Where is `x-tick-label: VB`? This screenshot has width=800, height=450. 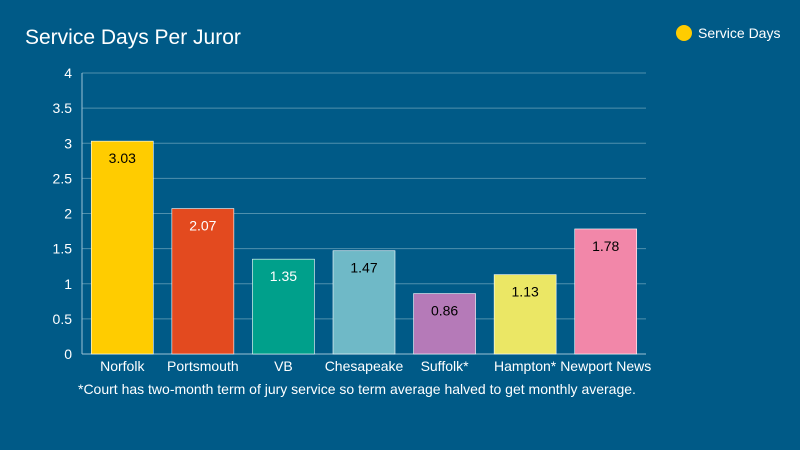 x-tick-label: VB is located at coordinates (283, 366).